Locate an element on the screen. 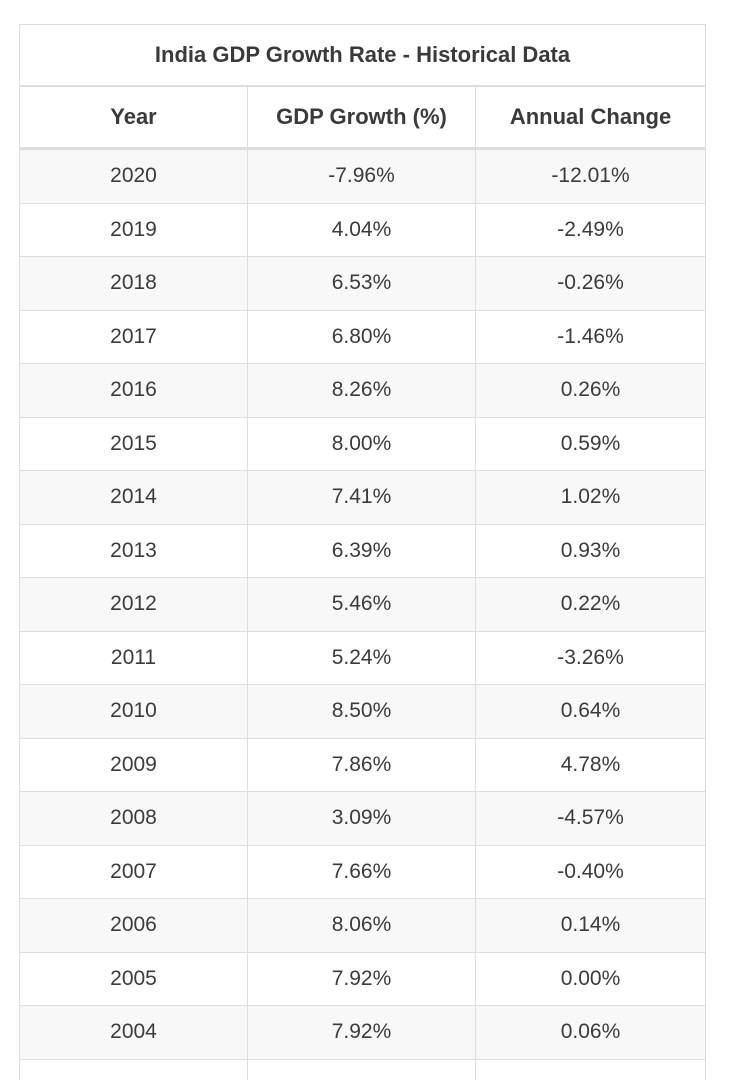  annual-change-cell: 0.26% is located at coordinates (590, 390).